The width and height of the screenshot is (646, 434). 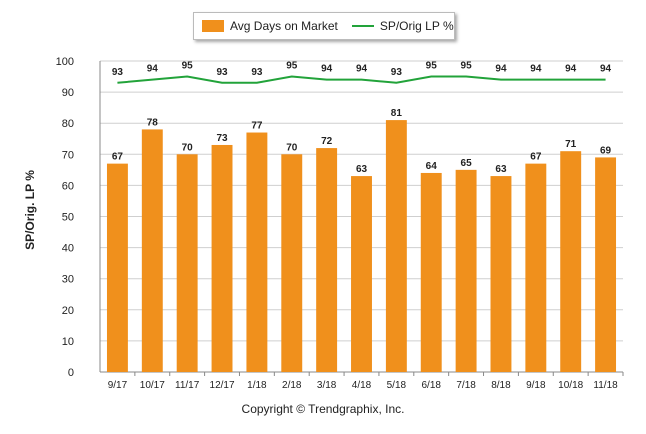 I want to click on y-tick-label: 40, so click(x=68, y=249).